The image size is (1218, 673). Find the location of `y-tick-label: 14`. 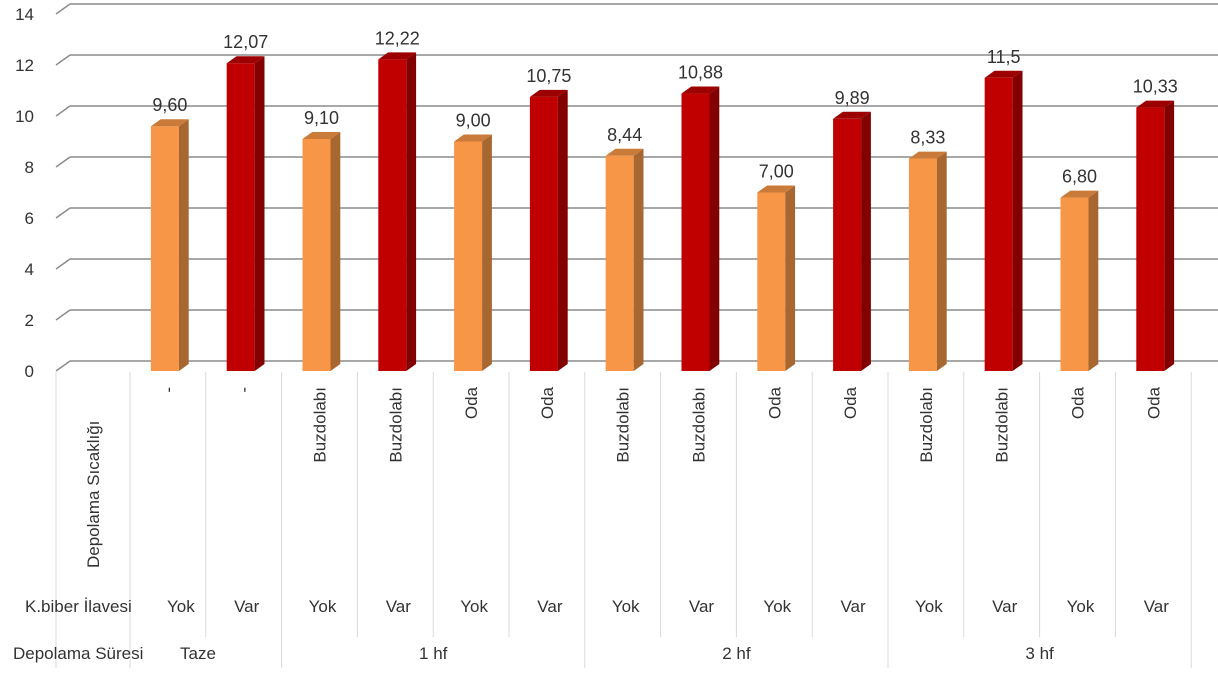

y-tick-label: 14 is located at coordinates (24, 14).